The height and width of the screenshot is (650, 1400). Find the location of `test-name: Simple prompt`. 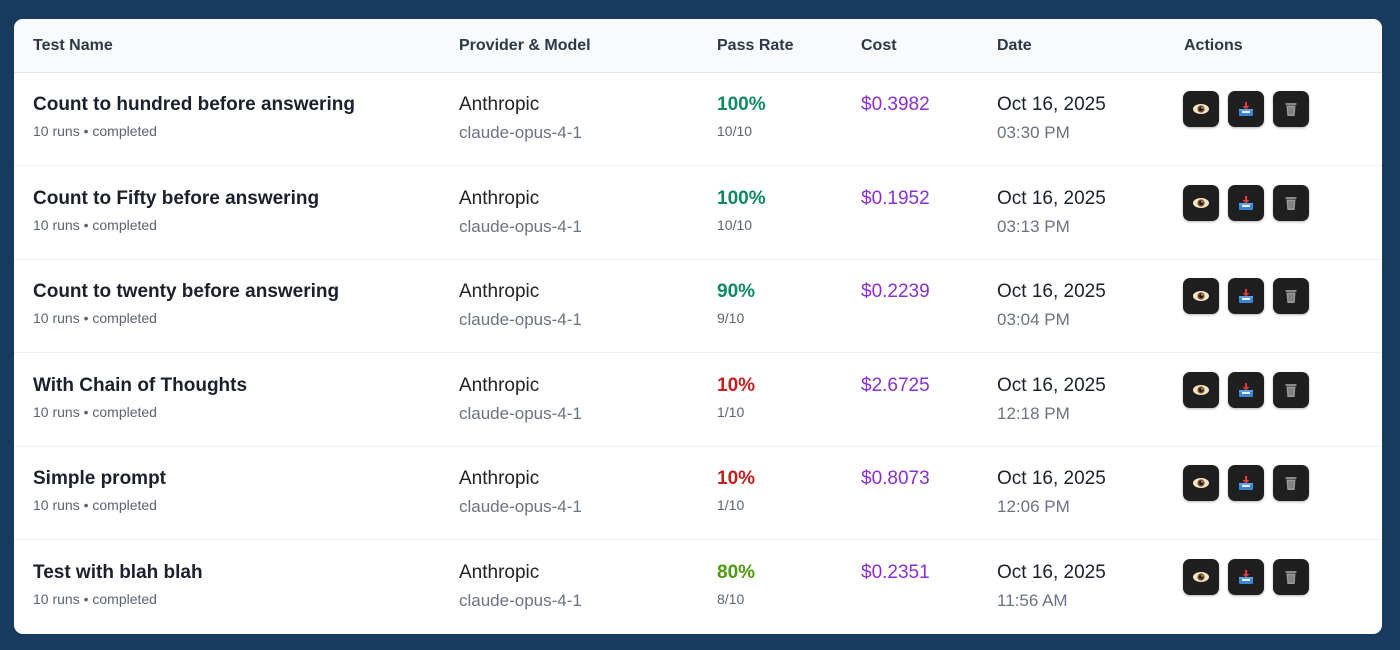

test-name: Simple prompt is located at coordinates (100, 478).